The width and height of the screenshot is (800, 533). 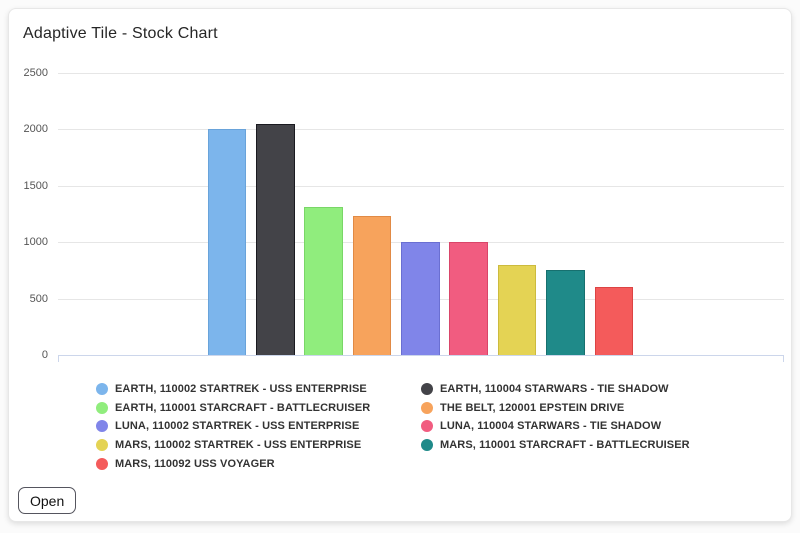 I want to click on legend-label: MARS, 110092 USS VOYAGER, so click(x=195, y=463).